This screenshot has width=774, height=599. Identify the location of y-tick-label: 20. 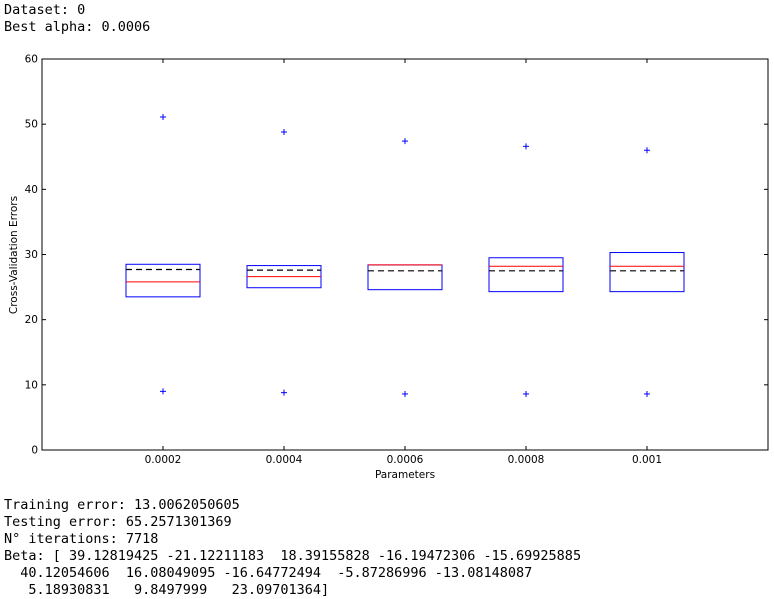
(31, 320).